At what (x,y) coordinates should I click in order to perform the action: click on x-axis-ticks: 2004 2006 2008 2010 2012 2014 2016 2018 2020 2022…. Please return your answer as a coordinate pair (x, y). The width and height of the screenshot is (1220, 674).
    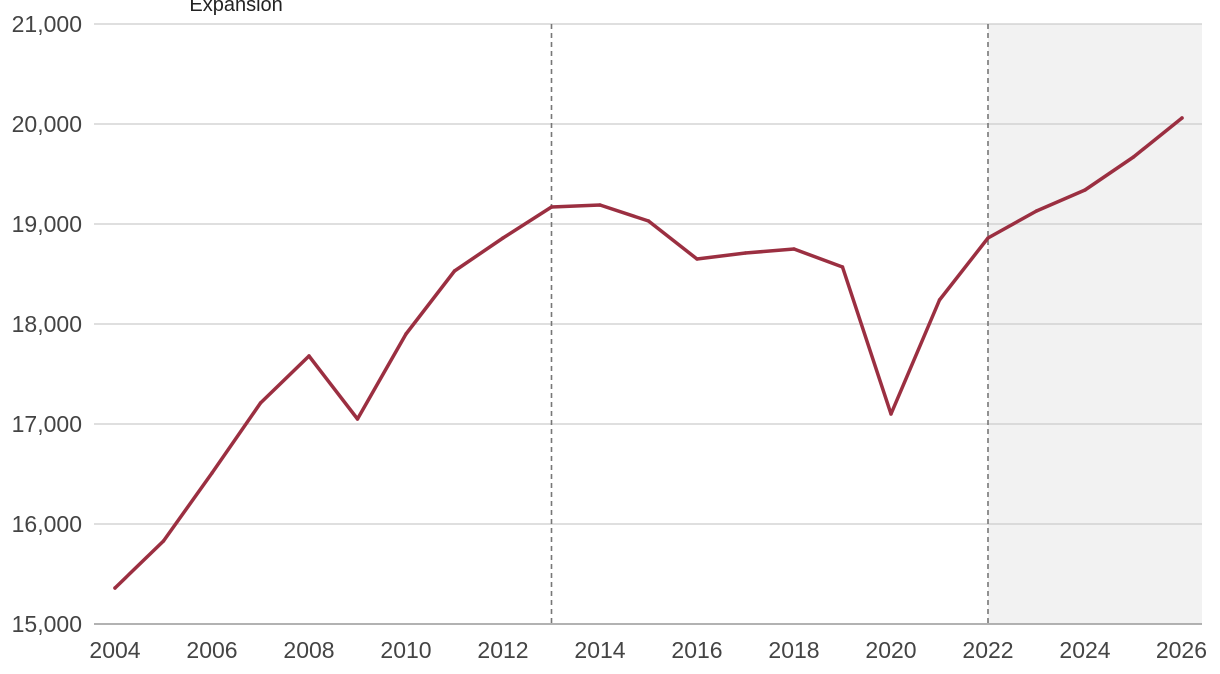
    Looking at the image, I should click on (648, 650).